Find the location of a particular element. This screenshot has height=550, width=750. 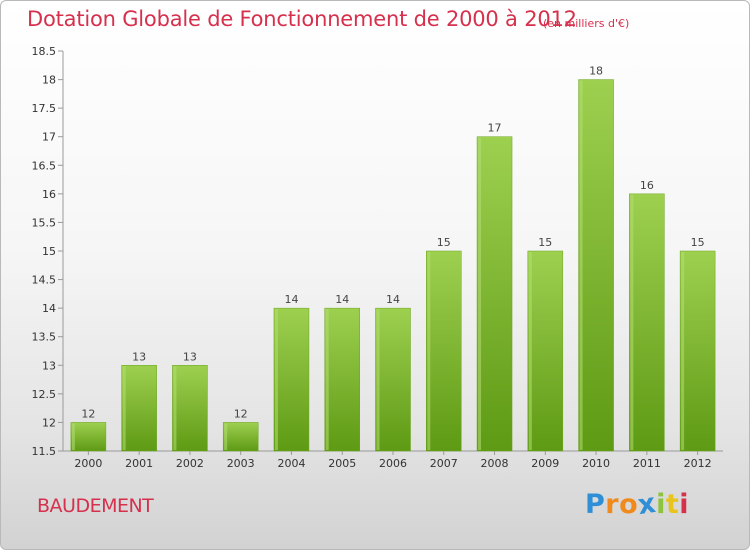

y-tick-label: 14 is located at coordinates (49, 308).